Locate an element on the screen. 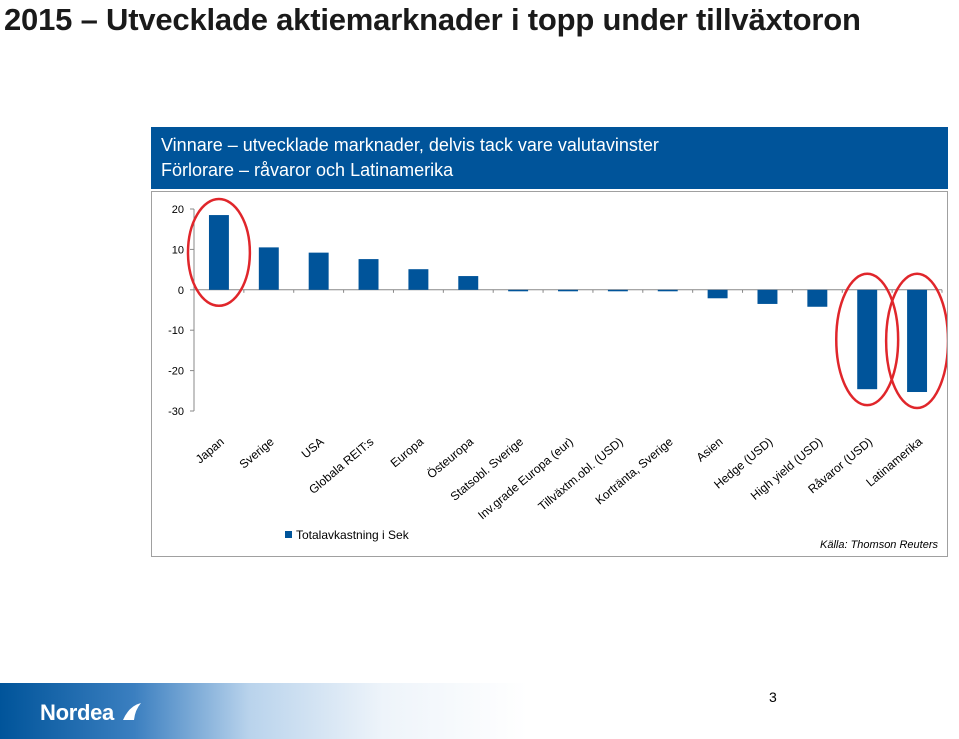 Image resolution: width=959 pixels, height=739 pixels. chart-legend: Totalavkastning i Sek is located at coordinates (347, 535).